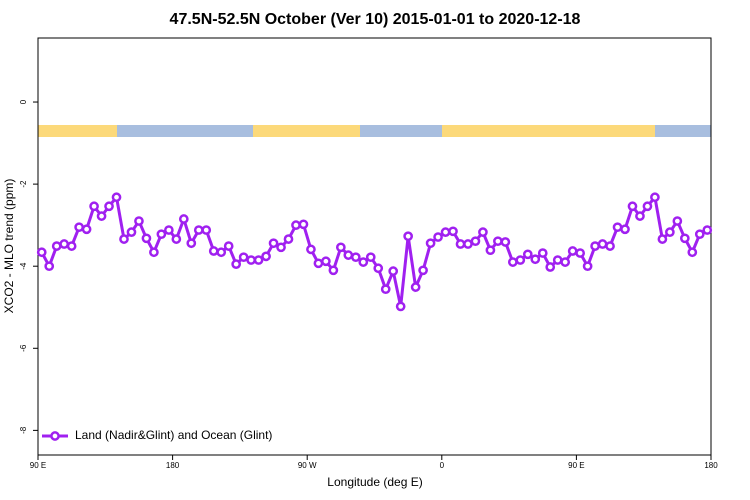 The height and width of the screenshot is (500, 750). I want to click on y-tick-label: -2, so click(23, 184).